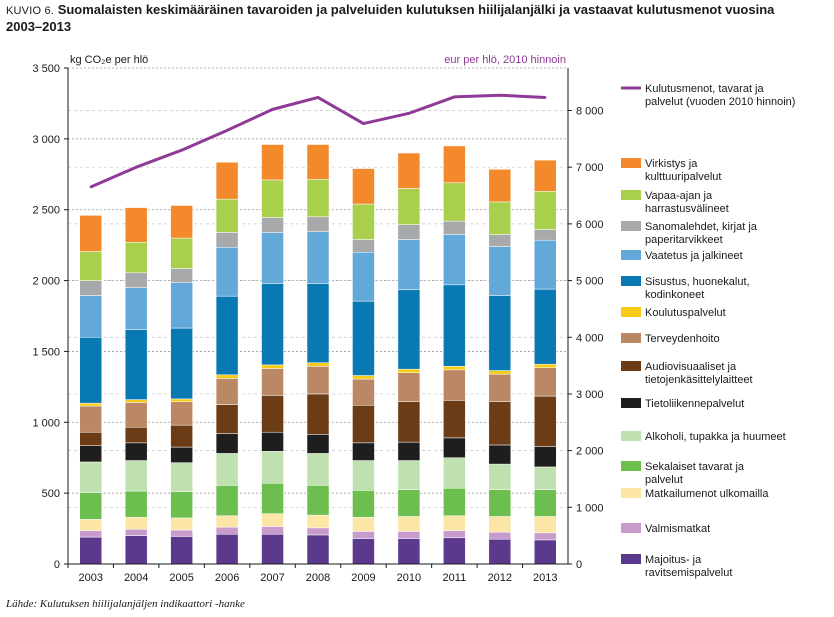 The height and width of the screenshot is (617, 834). What do you see at coordinates (272, 578) in the screenshot?
I see `x-tick-label-2007: 2007` at bounding box center [272, 578].